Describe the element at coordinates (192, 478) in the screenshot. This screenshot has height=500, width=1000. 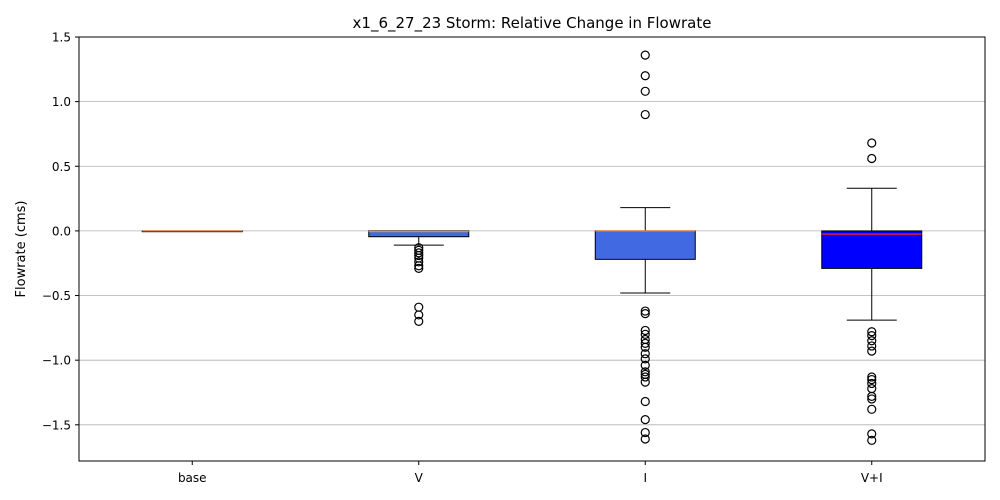
I see `x-tick-label: base` at that location.